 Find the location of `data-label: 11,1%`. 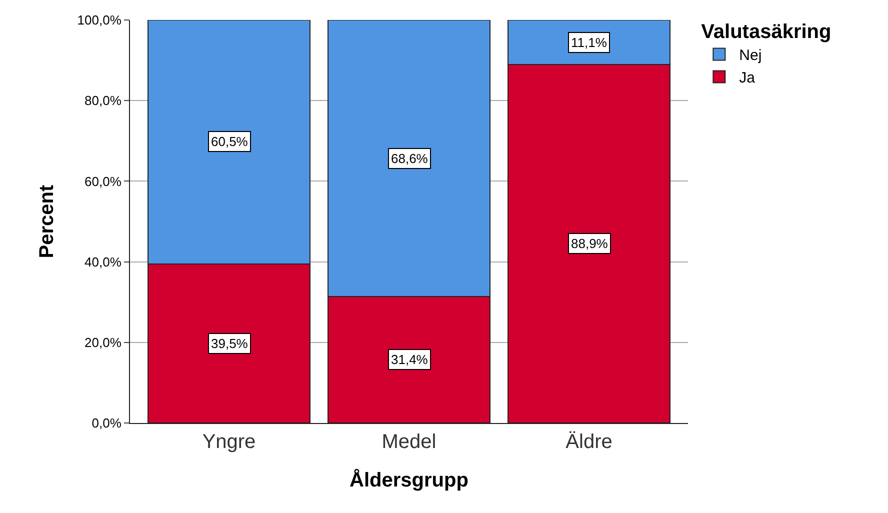

data-label: 11,1% is located at coordinates (589, 42).